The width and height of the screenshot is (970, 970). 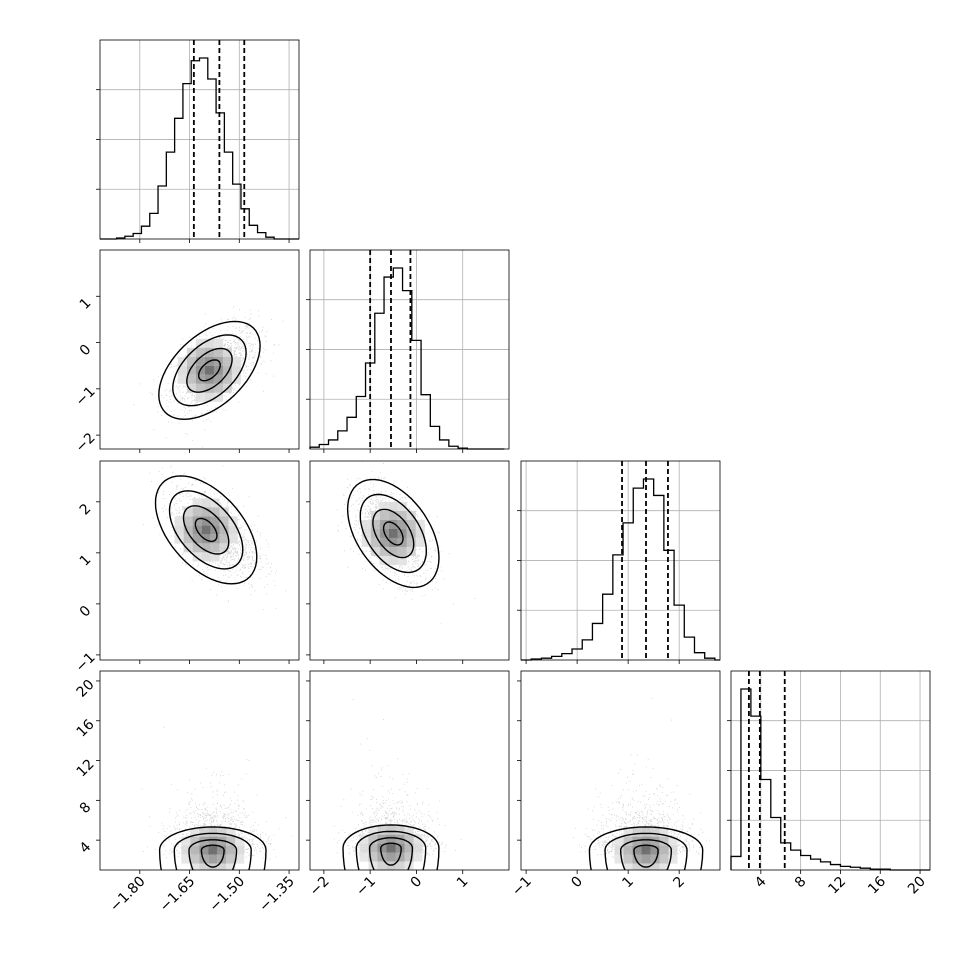 I want to click on y-tick-label-1-0: −2, so click(x=86, y=443).